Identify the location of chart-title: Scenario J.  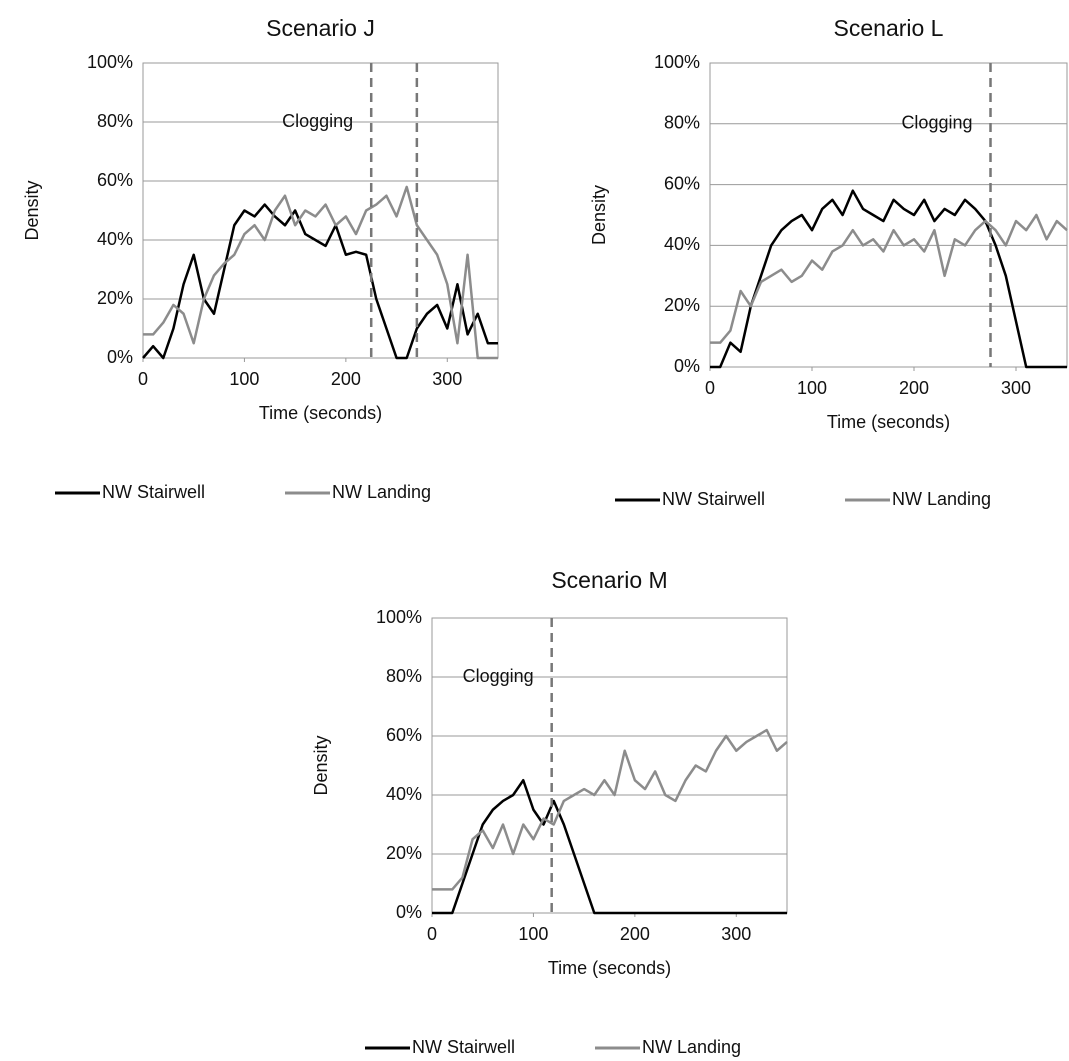
(320, 28).